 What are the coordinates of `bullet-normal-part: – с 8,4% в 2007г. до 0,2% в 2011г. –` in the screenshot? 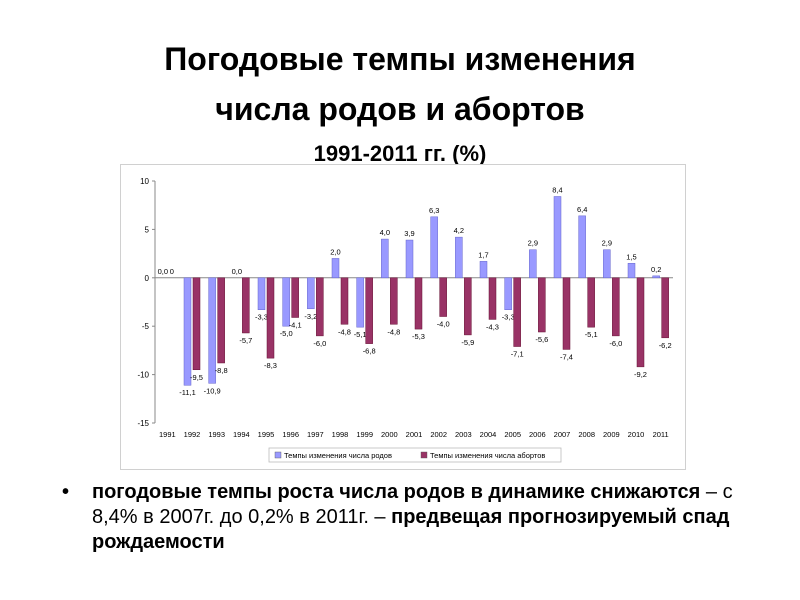 It's located at (412, 504).